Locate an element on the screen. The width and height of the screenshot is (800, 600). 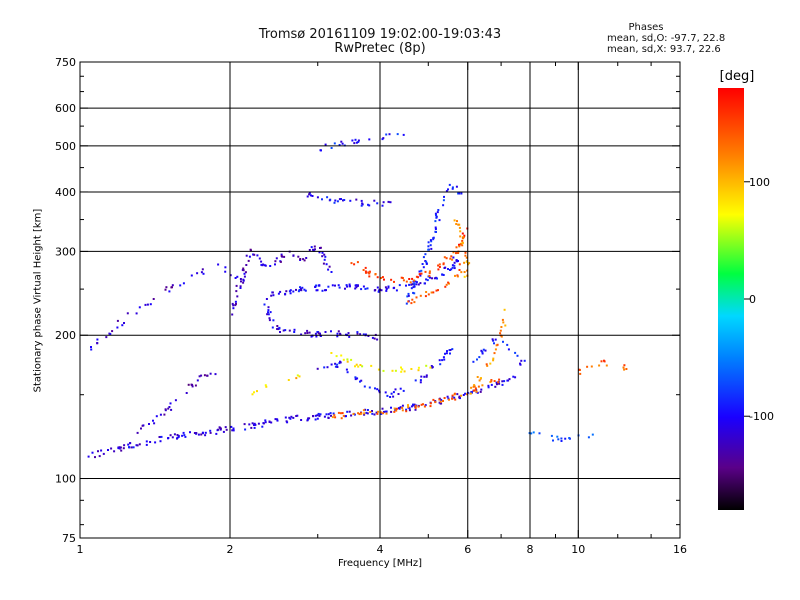
y-tick-label: 500 is located at coordinates (65, 146).